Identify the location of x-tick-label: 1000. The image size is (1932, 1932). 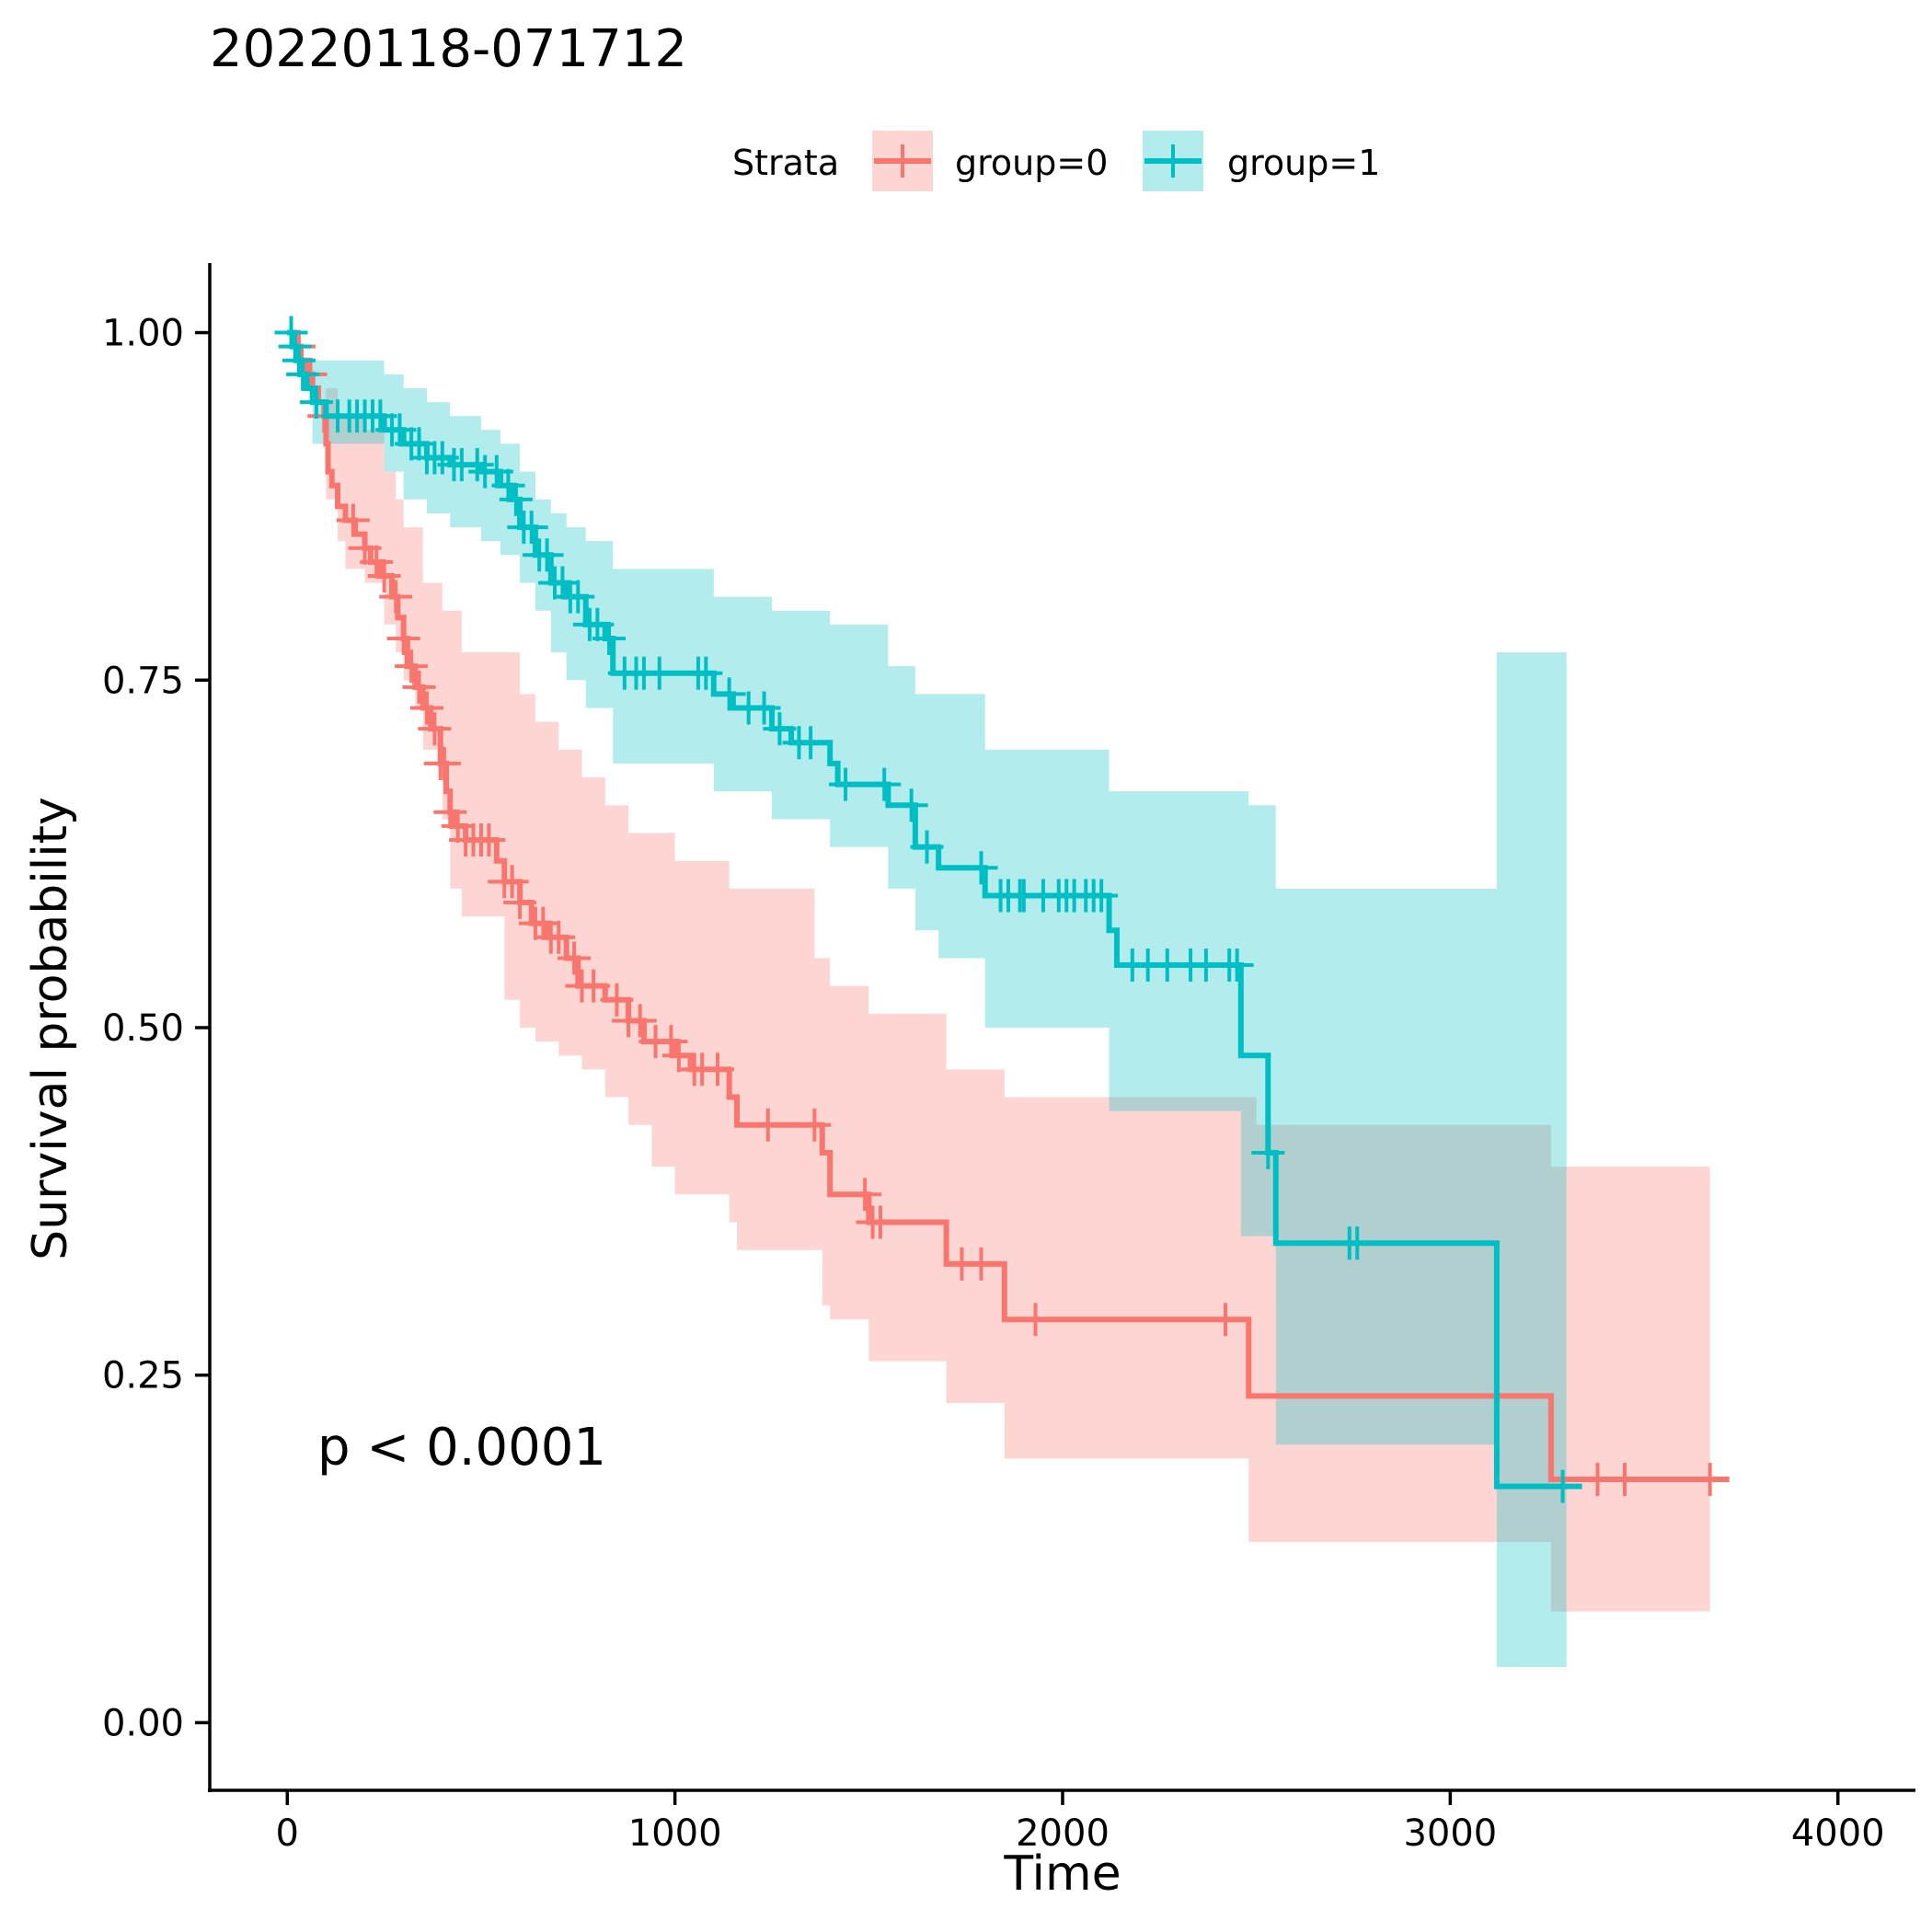
(675, 1833).